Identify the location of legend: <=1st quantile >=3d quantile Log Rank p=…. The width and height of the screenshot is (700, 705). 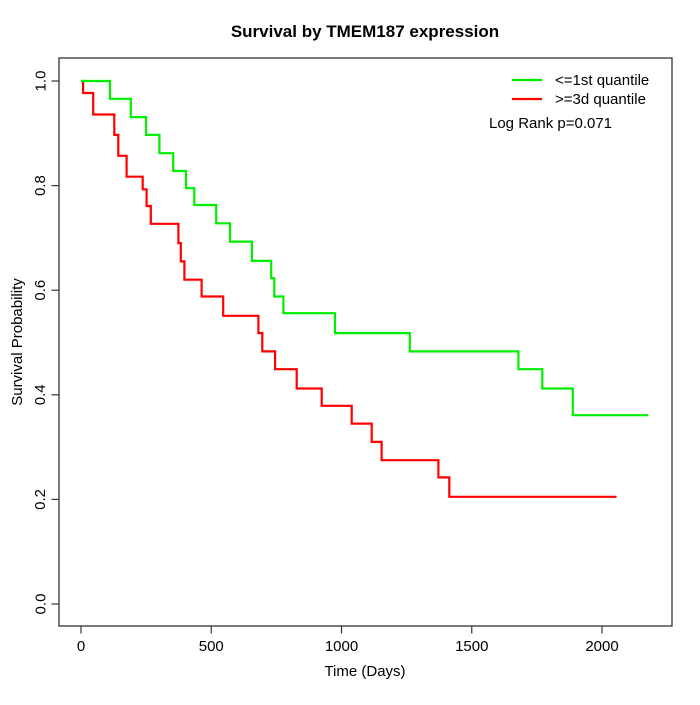
(569, 102).